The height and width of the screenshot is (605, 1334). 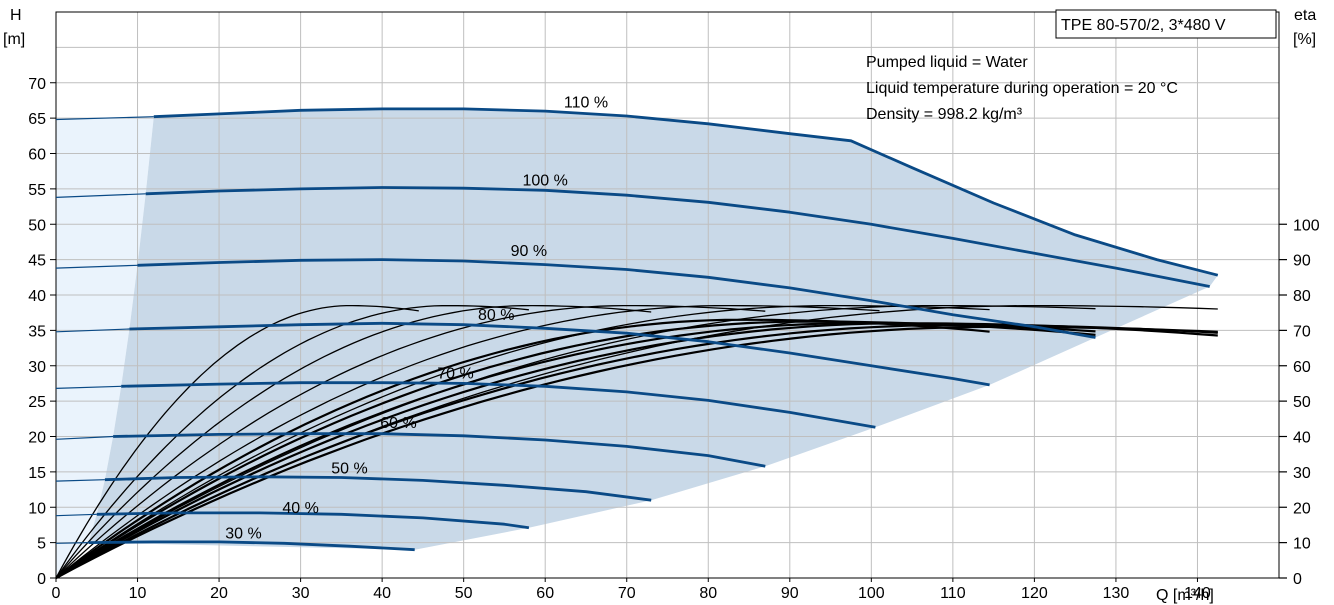 What do you see at coordinates (1302, 367) in the screenshot?
I see `y-right-tick-label: 60` at bounding box center [1302, 367].